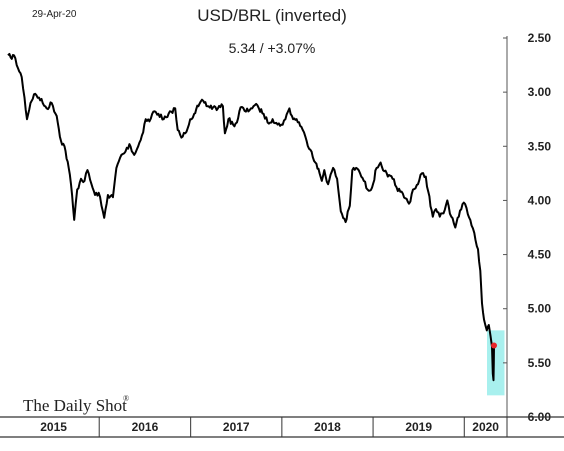 This screenshot has width=564, height=451. Describe the element at coordinates (53, 427) in the screenshot. I see `x-tick-label: 2015` at that location.